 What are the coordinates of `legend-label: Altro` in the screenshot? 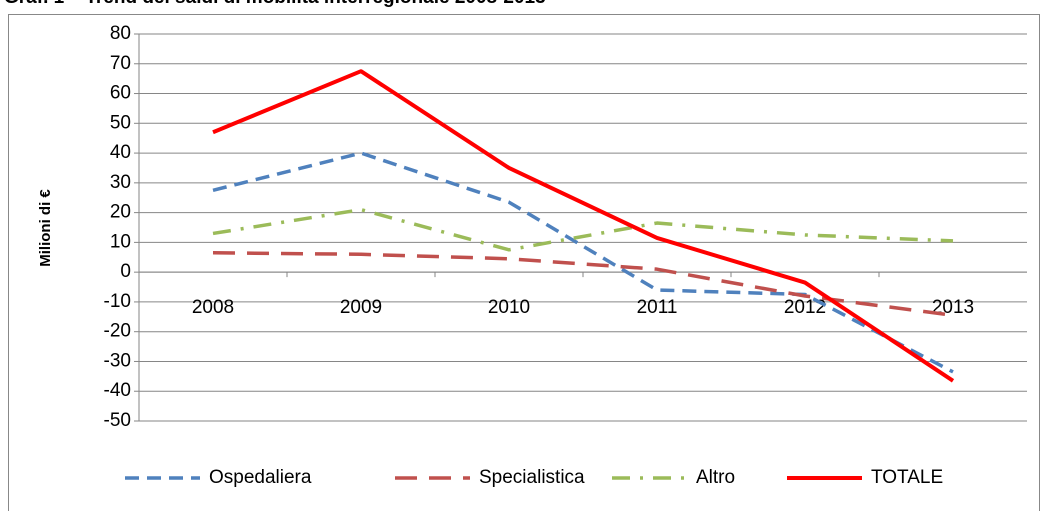 It's located at (715, 477).